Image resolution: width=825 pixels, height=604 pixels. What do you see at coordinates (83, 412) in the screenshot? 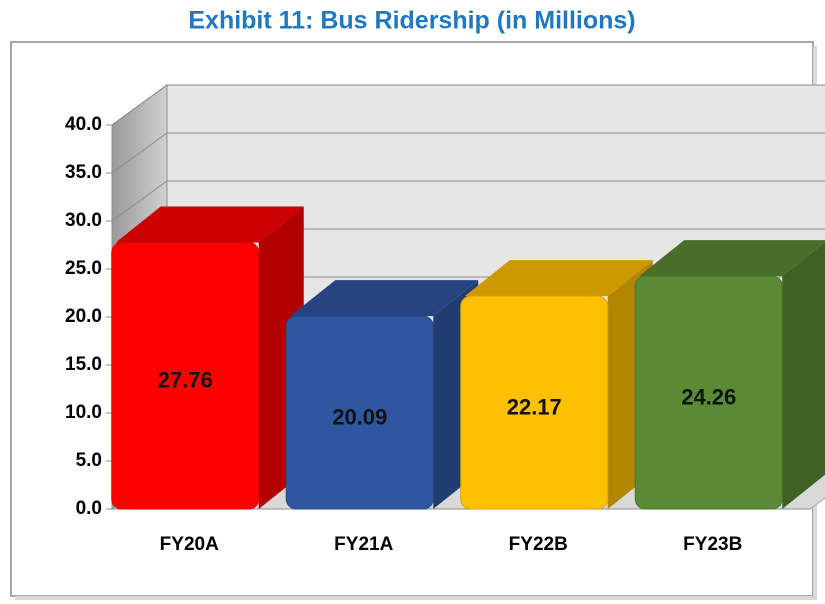
I see `y-tick-label: 10.0` at bounding box center [83, 412].